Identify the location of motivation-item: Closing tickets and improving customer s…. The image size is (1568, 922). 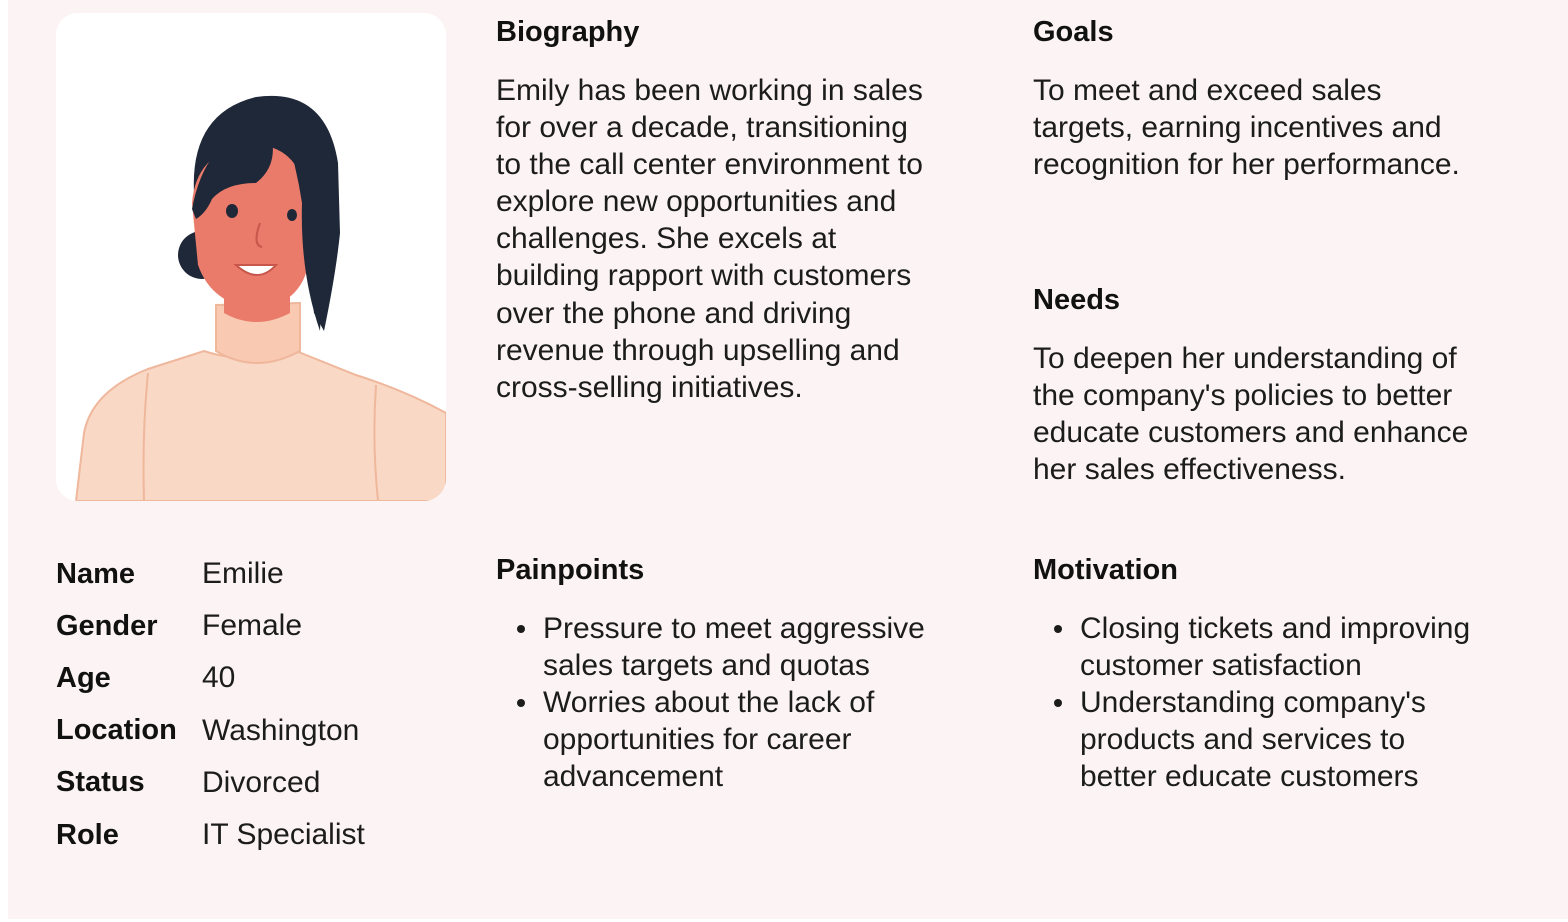
(1251, 647).